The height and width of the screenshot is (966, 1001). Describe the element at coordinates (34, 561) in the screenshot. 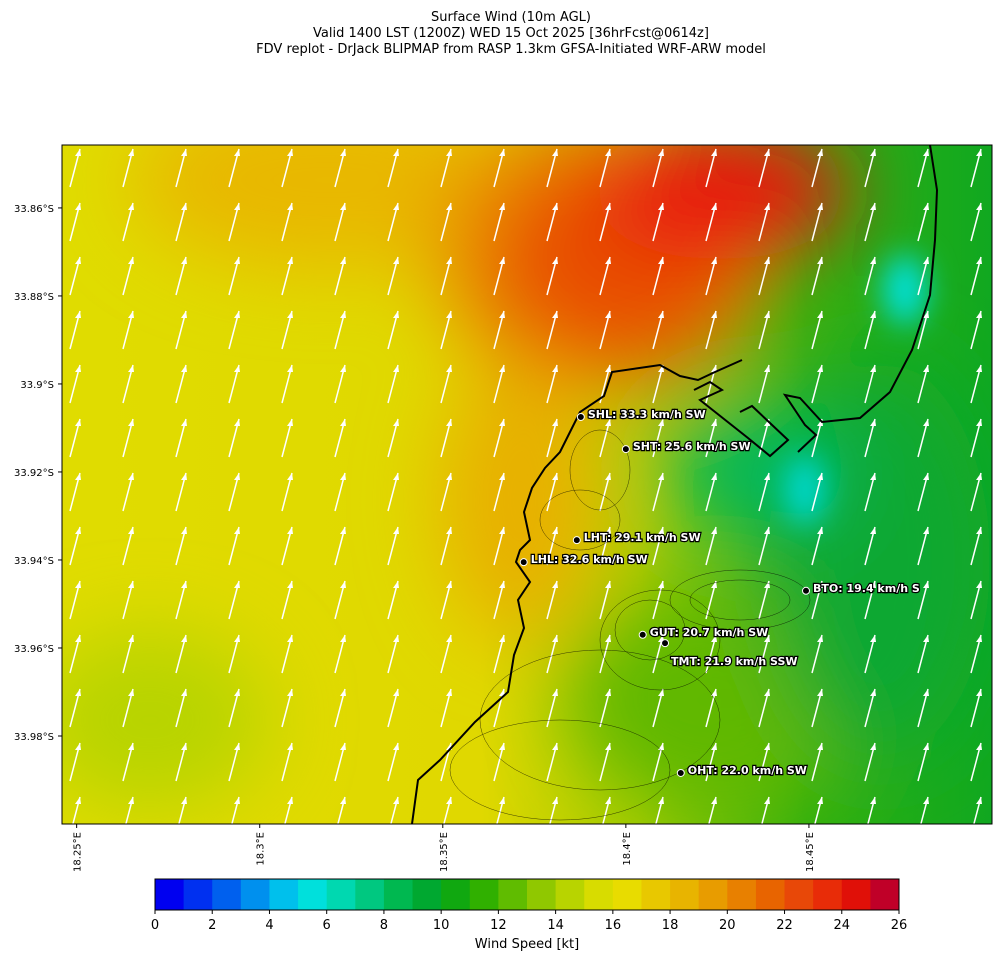

I see `lat-tick-label: 33.94°S` at that location.